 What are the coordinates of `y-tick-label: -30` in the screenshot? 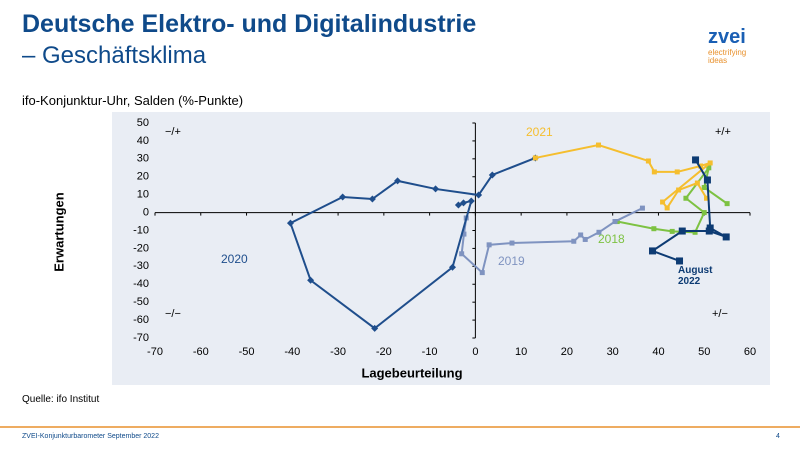 It's located at (141, 266).